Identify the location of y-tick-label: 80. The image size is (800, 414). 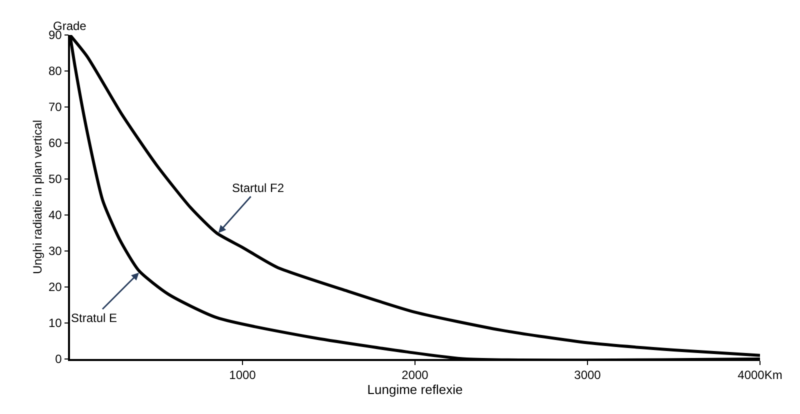
(55, 71).